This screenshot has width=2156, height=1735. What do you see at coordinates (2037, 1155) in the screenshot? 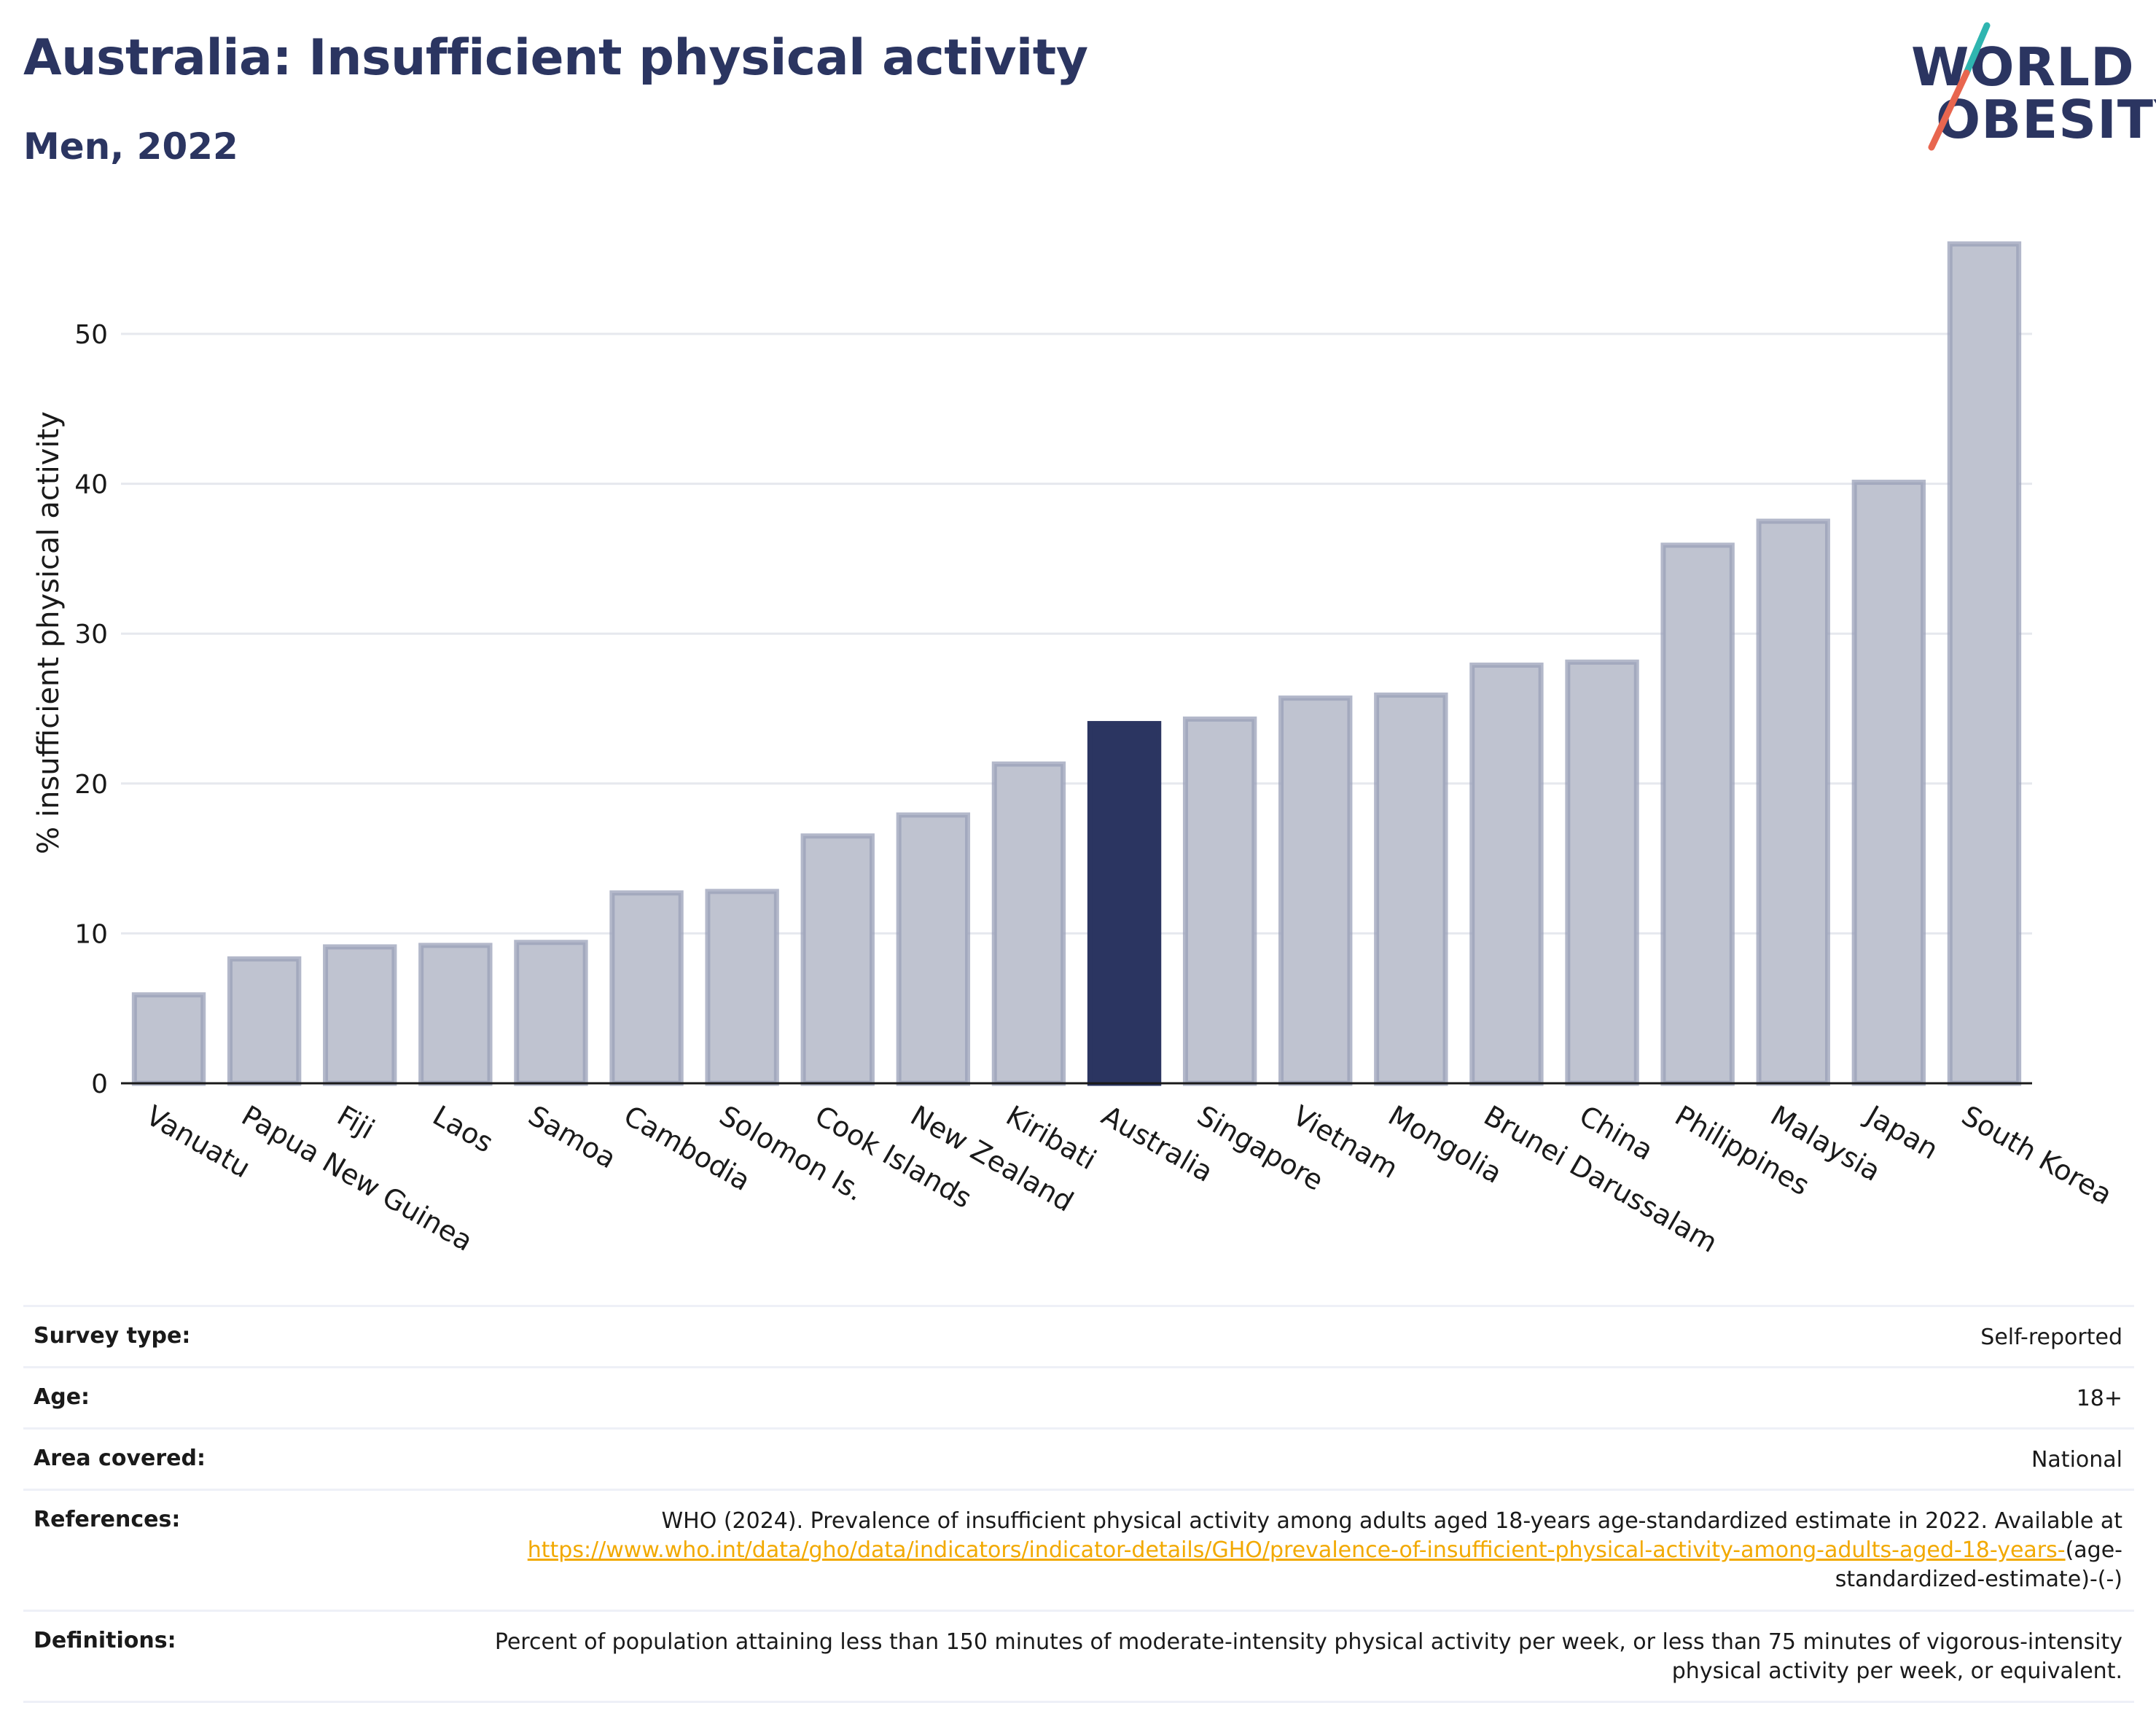
I see `x-tick-label: South Korea` at bounding box center [2037, 1155].